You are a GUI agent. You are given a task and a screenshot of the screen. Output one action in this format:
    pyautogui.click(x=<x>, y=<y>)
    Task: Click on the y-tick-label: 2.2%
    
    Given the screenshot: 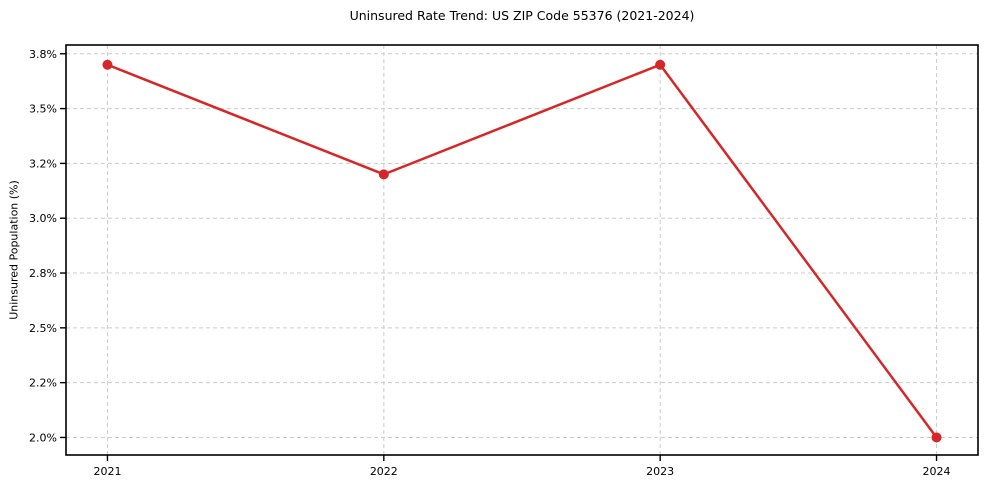 What is the action you would take?
    pyautogui.click(x=43, y=383)
    